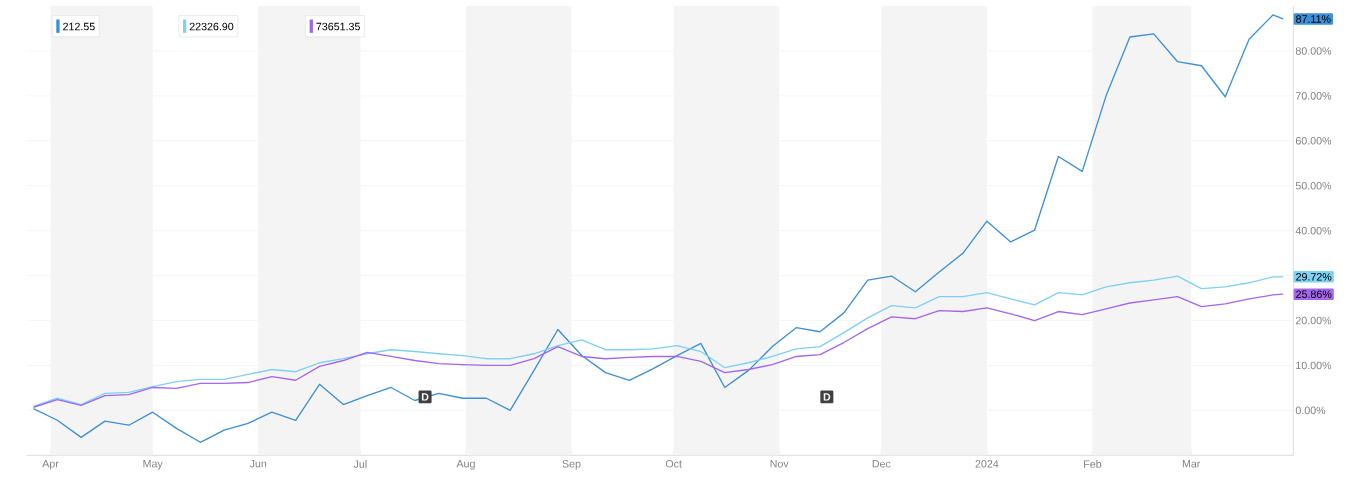 The height and width of the screenshot is (502, 1367). What do you see at coordinates (153, 465) in the screenshot?
I see `x-tick-label: May` at bounding box center [153, 465].